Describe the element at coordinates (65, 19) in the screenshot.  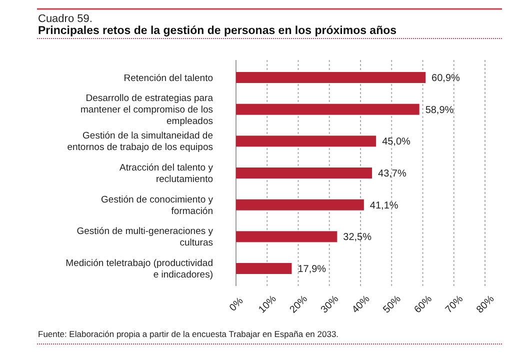
I see `text: Cuadro 59.` at that location.